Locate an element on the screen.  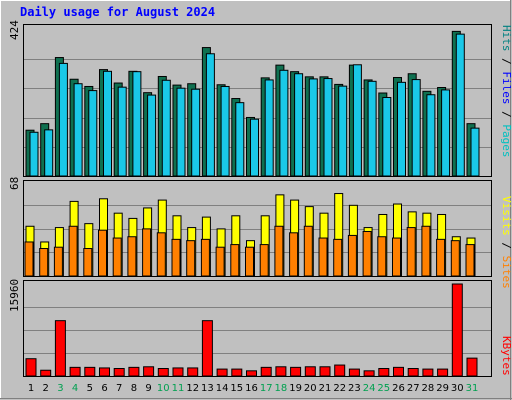
day-label: 8 is located at coordinates (134, 388).